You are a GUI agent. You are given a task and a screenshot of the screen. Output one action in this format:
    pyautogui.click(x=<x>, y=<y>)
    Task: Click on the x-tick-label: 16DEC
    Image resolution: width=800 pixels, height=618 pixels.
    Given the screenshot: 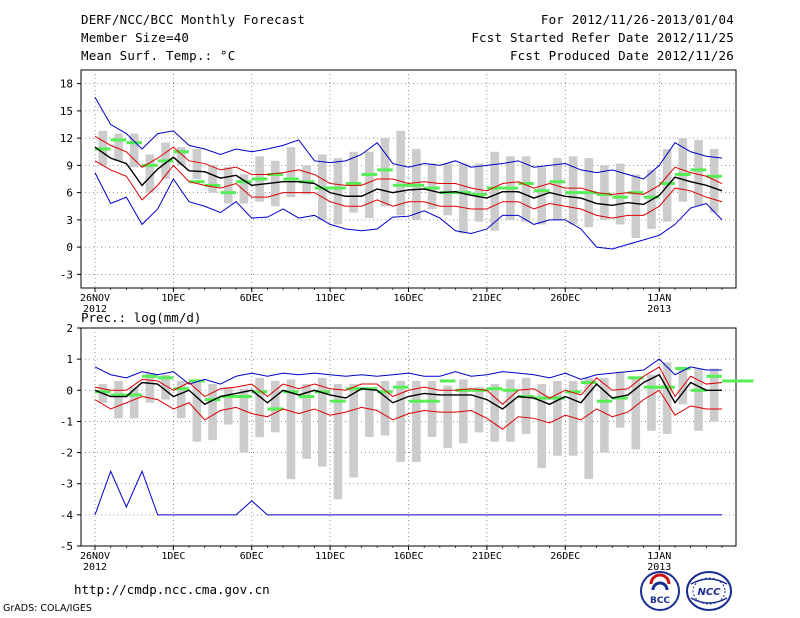 What is the action you would take?
    pyautogui.click(x=408, y=298)
    